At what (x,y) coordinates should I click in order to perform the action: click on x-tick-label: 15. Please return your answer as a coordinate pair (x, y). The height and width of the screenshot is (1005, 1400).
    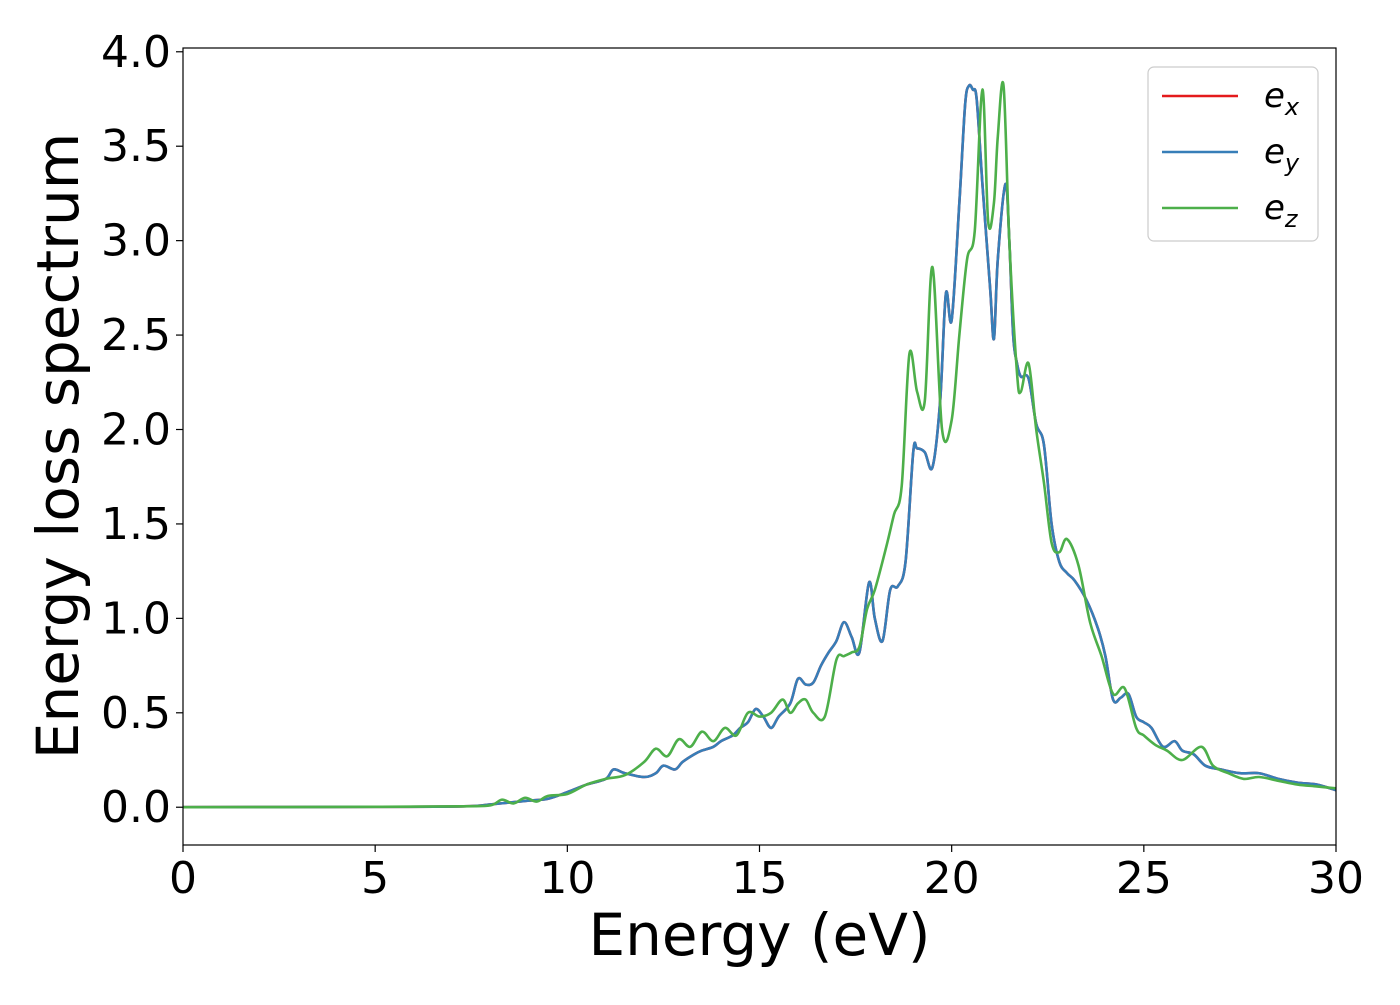
    Looking at the image, I should click on (760, 878).